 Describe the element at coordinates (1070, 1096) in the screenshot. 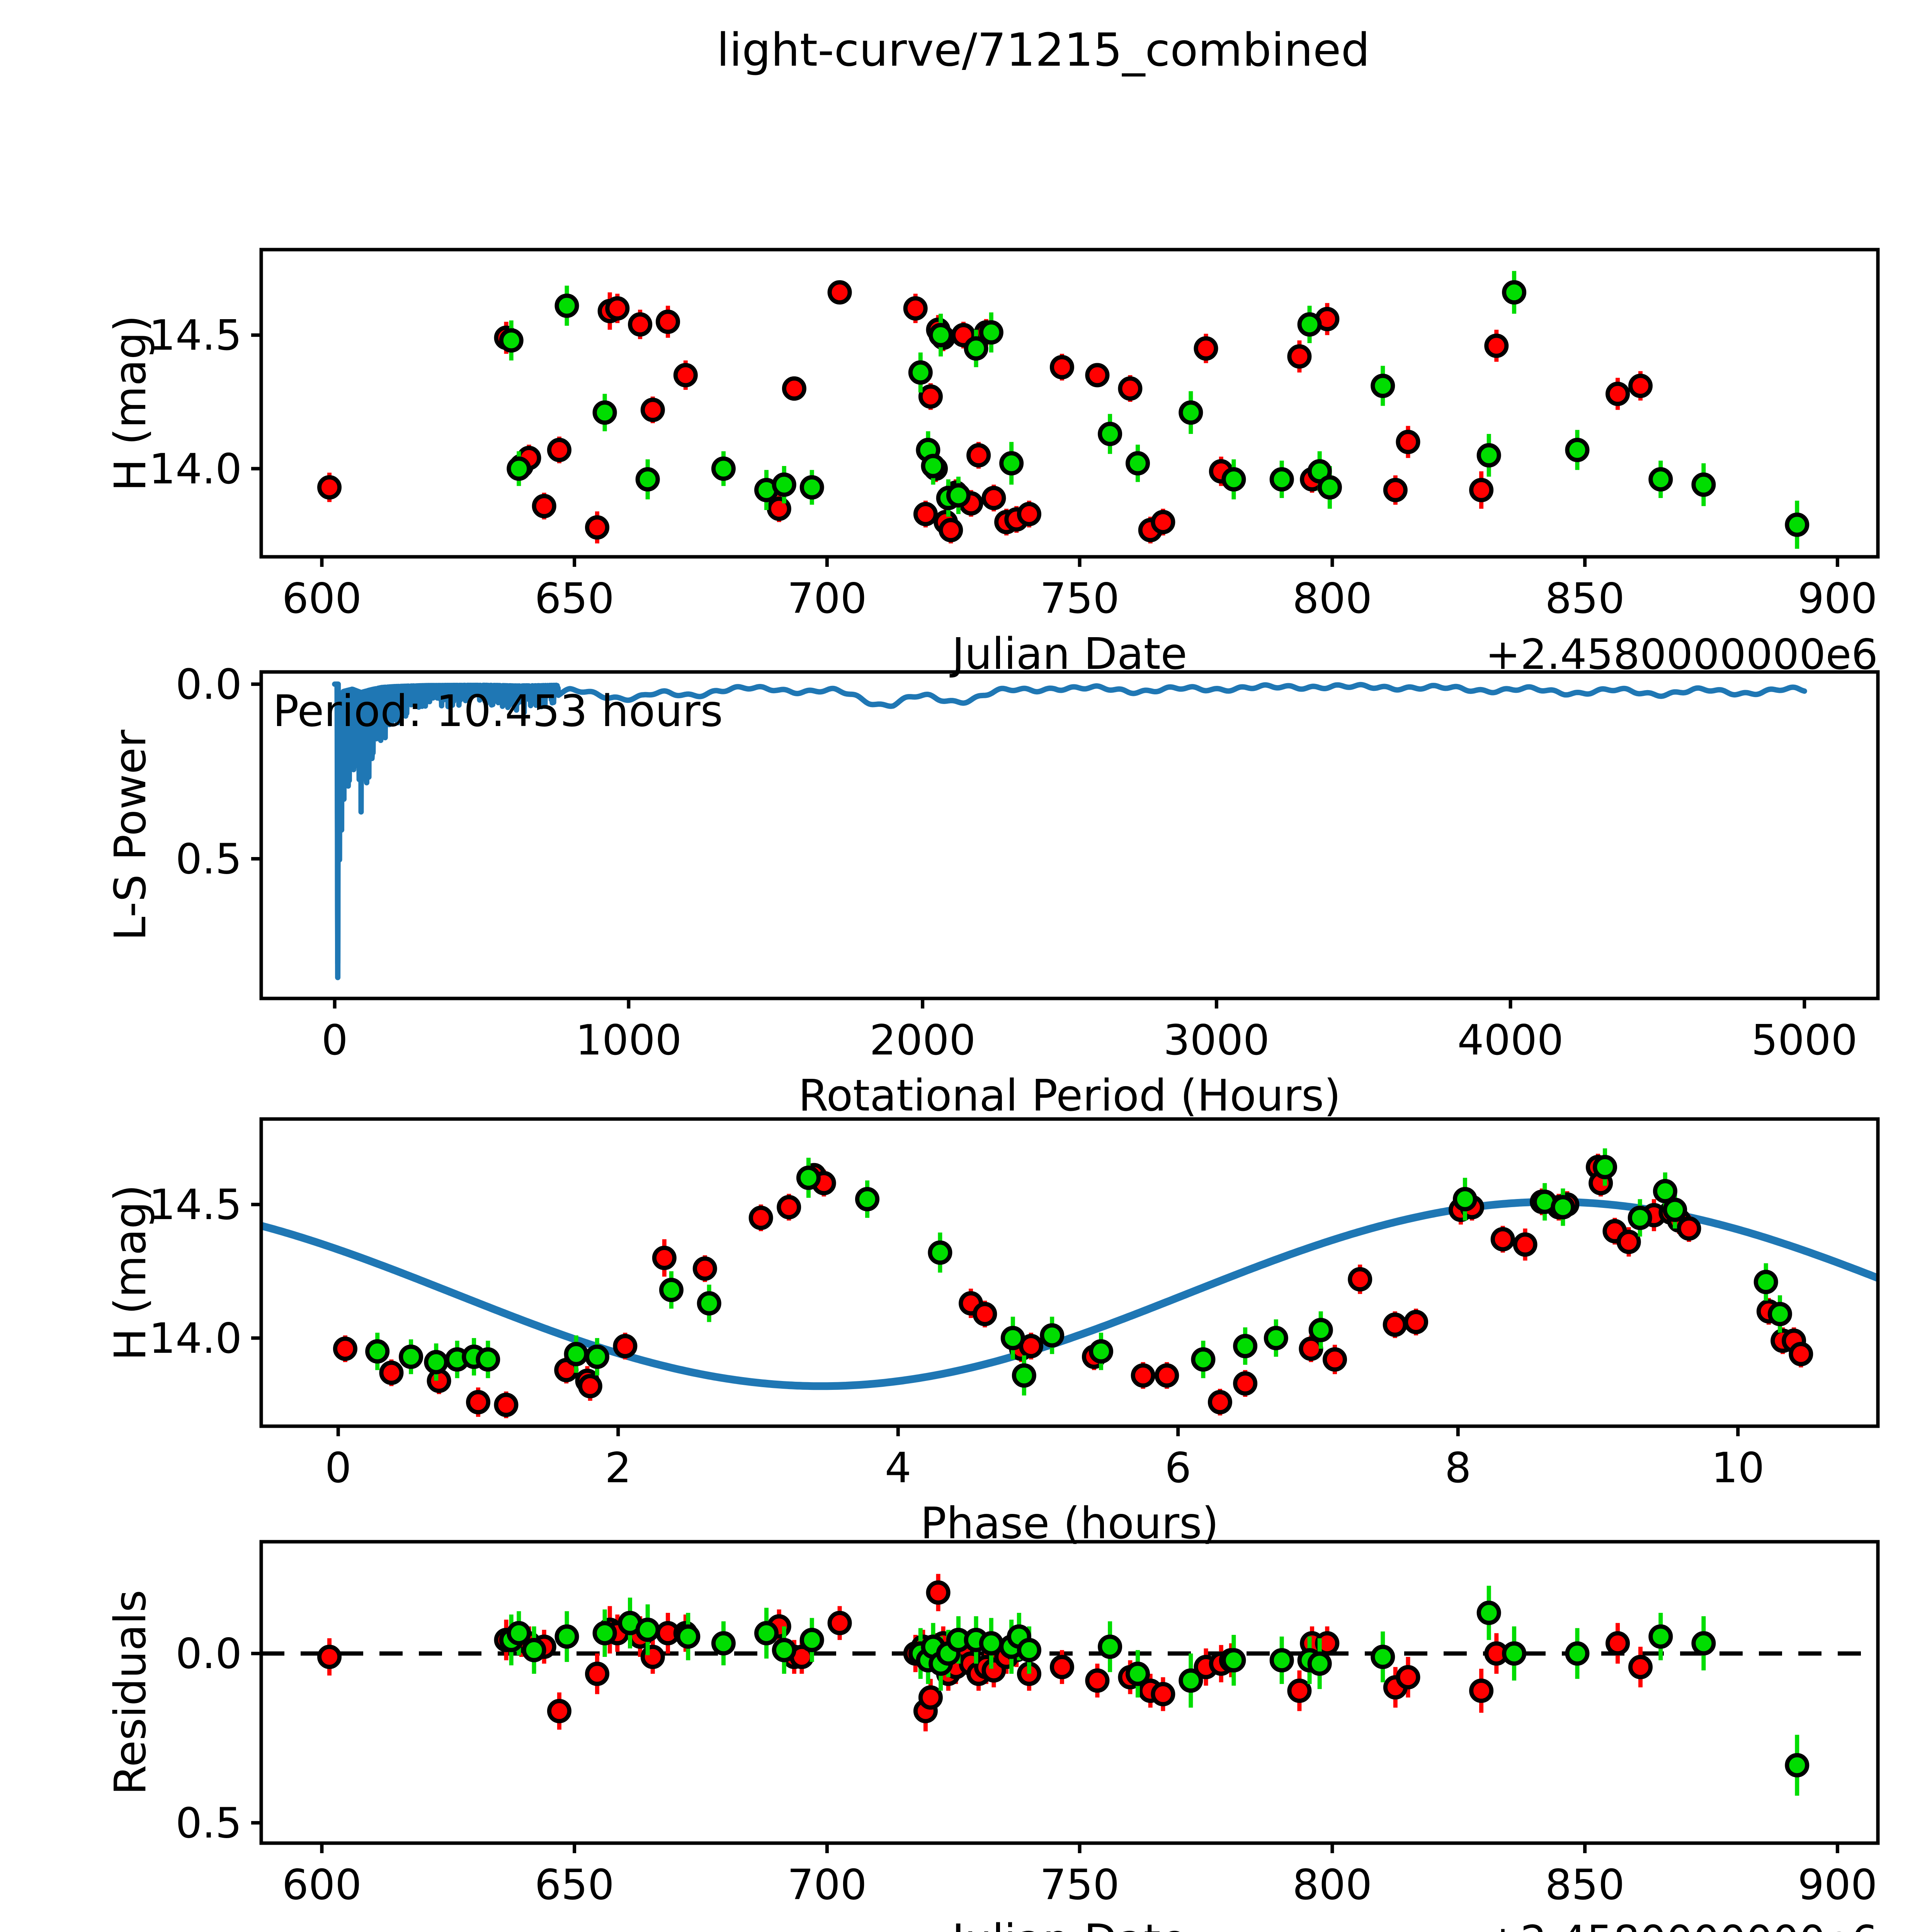

I see `x-axis-label: Rotational Period (Hours)` at that location.